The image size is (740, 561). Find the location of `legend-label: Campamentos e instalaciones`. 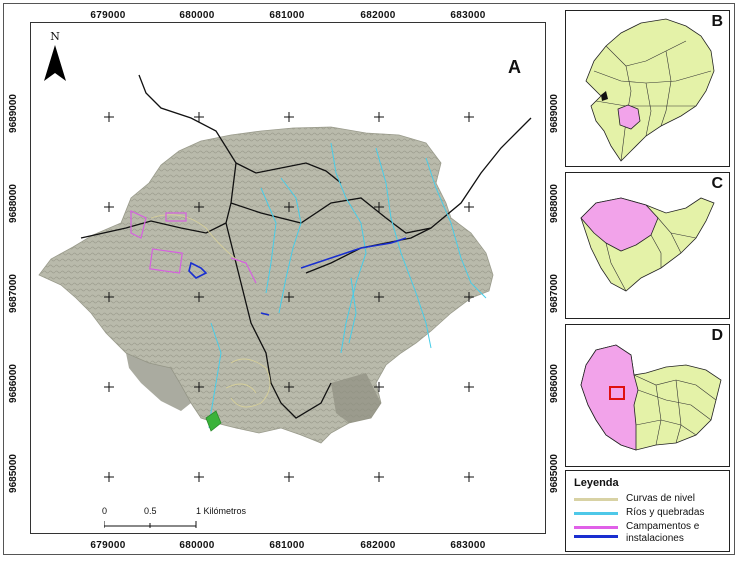

legend-label: Campamentos e instalaciones is located at coordinates (663, 532).